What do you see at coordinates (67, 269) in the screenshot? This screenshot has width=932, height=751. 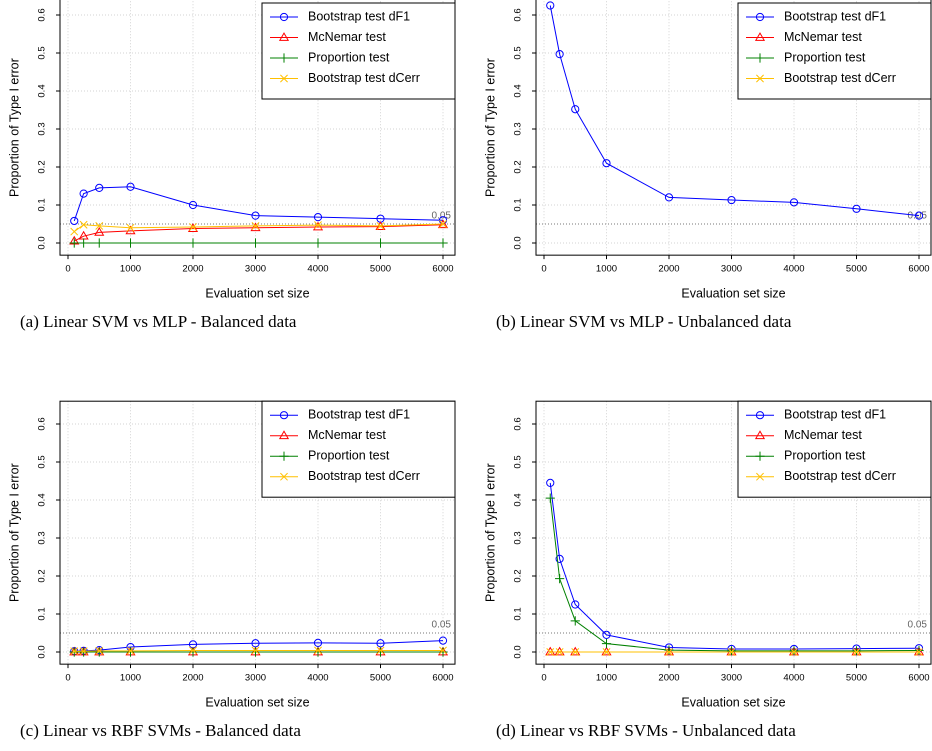 I see `x-tick-label: 0` at bounding box center [67, 269].